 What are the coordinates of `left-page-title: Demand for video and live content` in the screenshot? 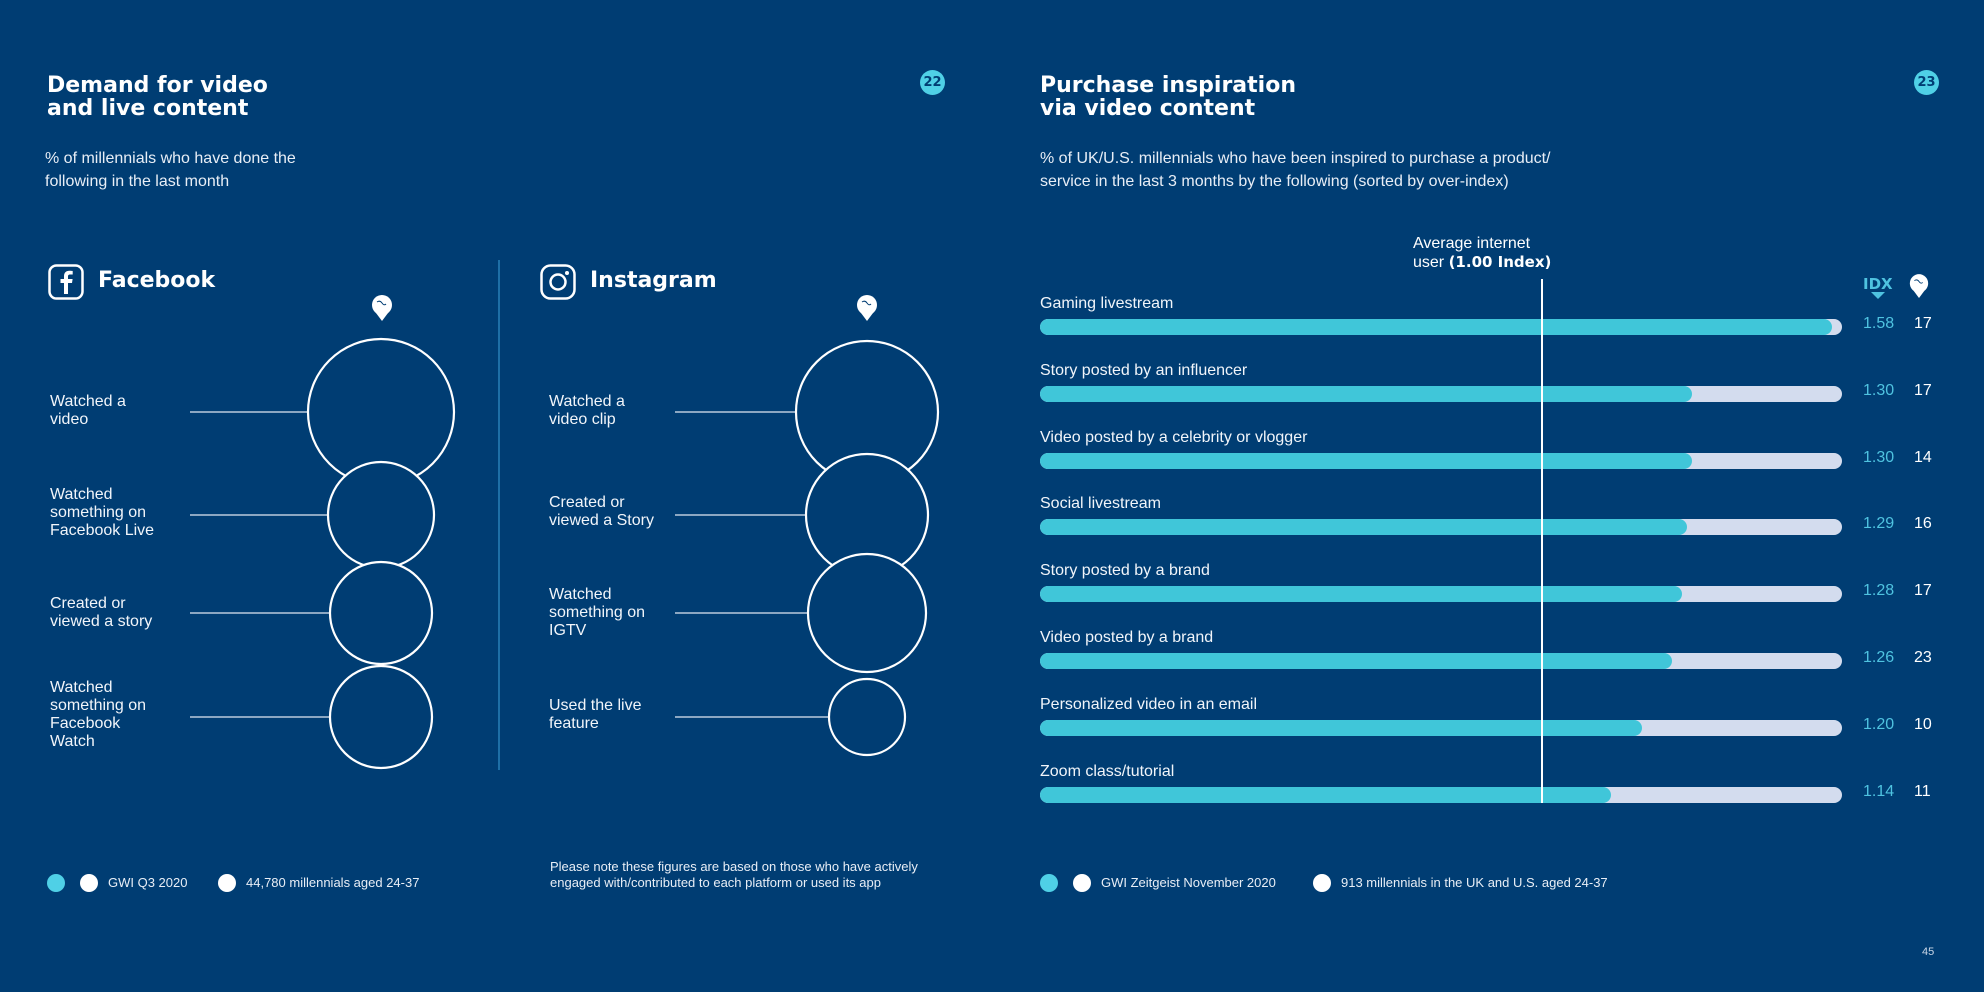 It's located at (157, 97).